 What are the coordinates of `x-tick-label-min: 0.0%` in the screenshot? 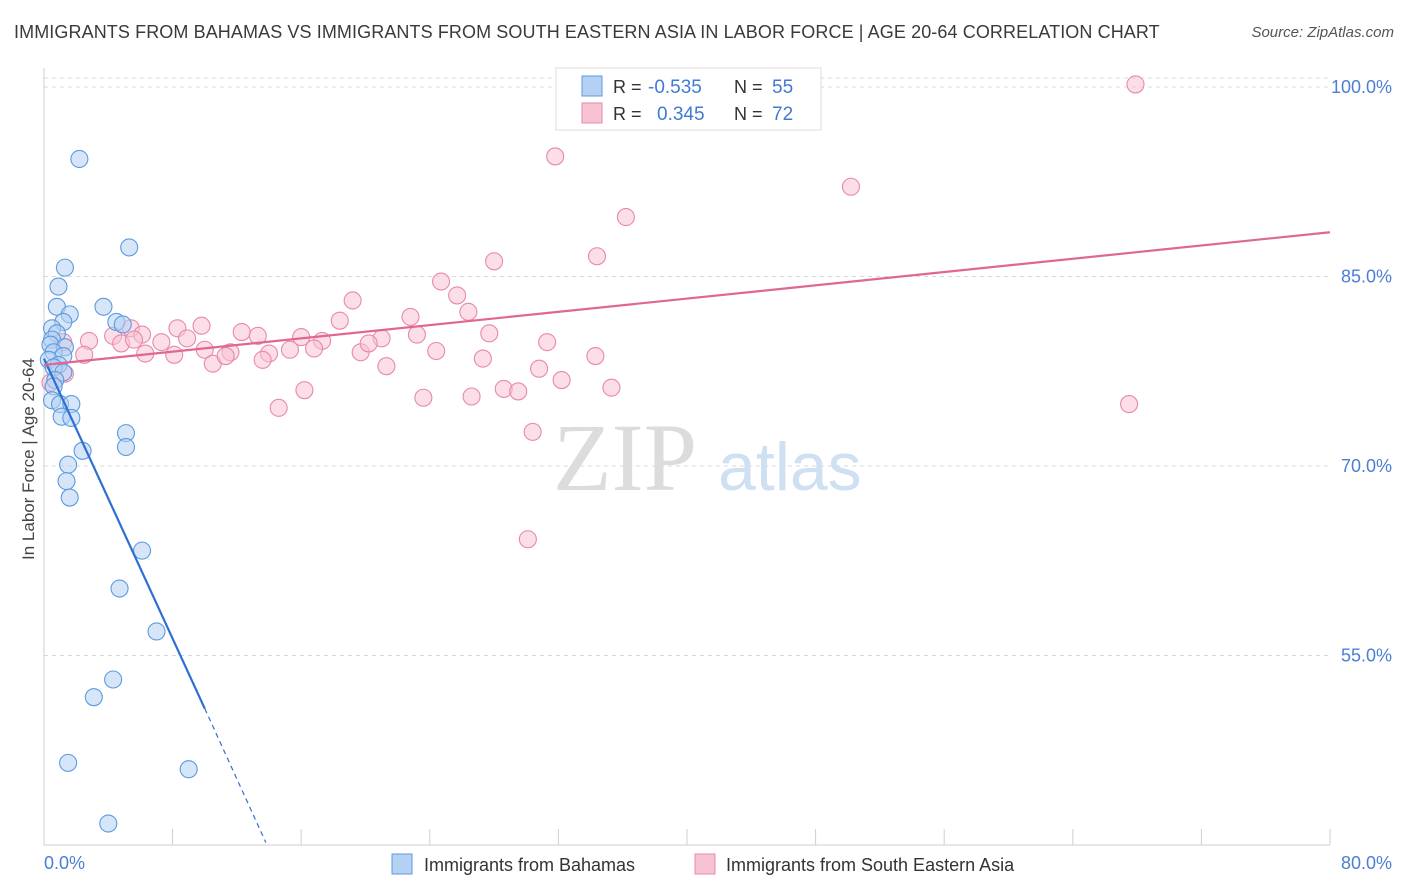 It's located at (64, 863).